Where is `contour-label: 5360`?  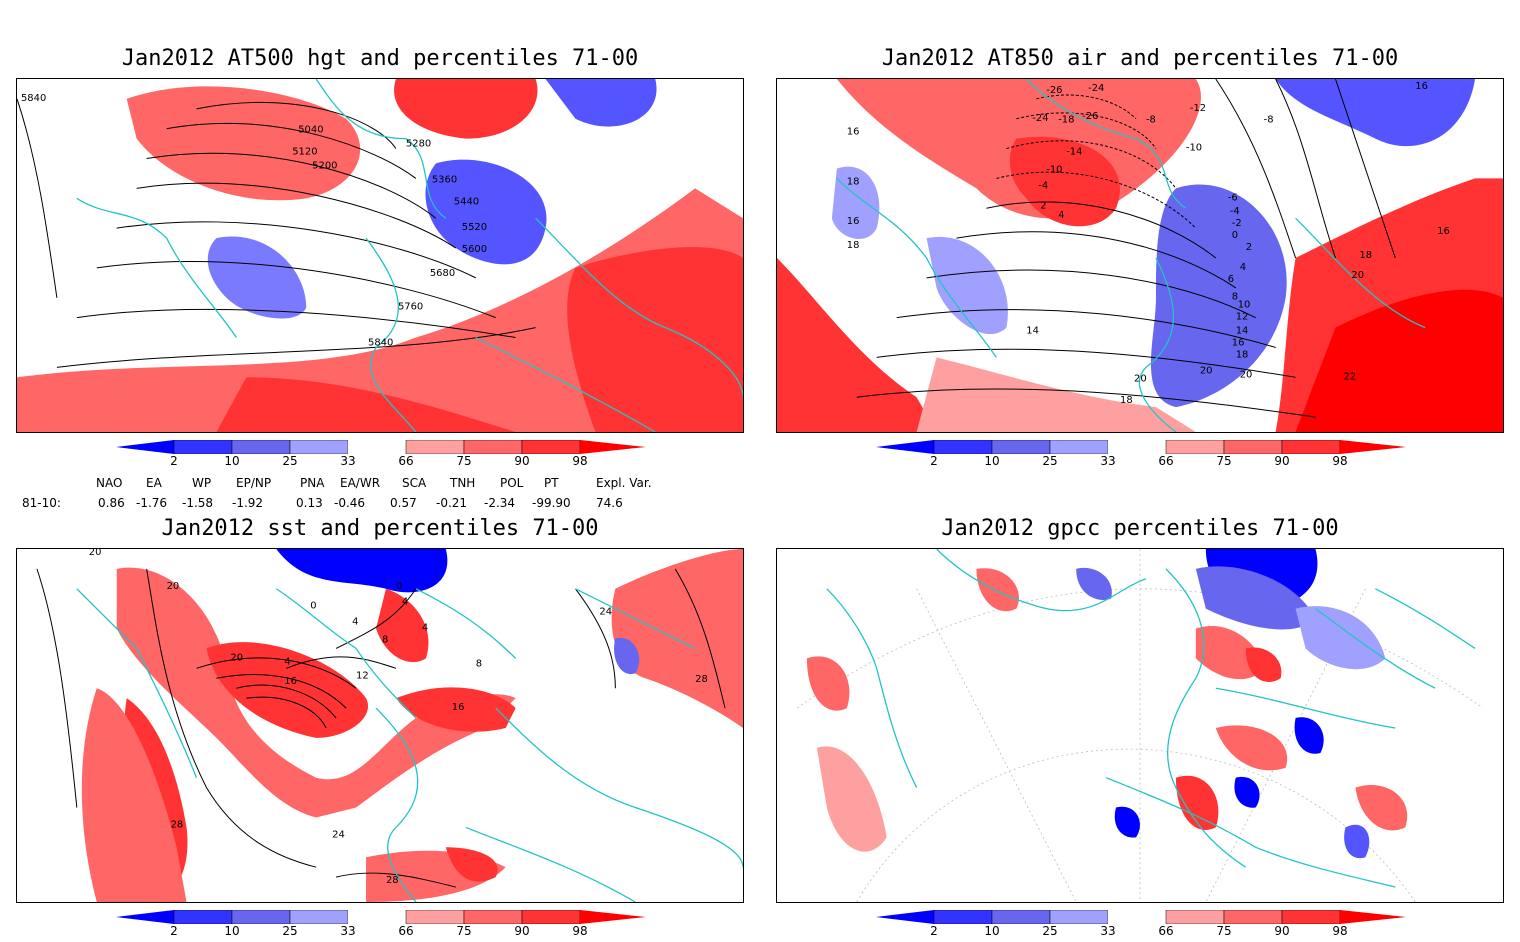 contour-label: 5360 is located at coordinates (444, 179).